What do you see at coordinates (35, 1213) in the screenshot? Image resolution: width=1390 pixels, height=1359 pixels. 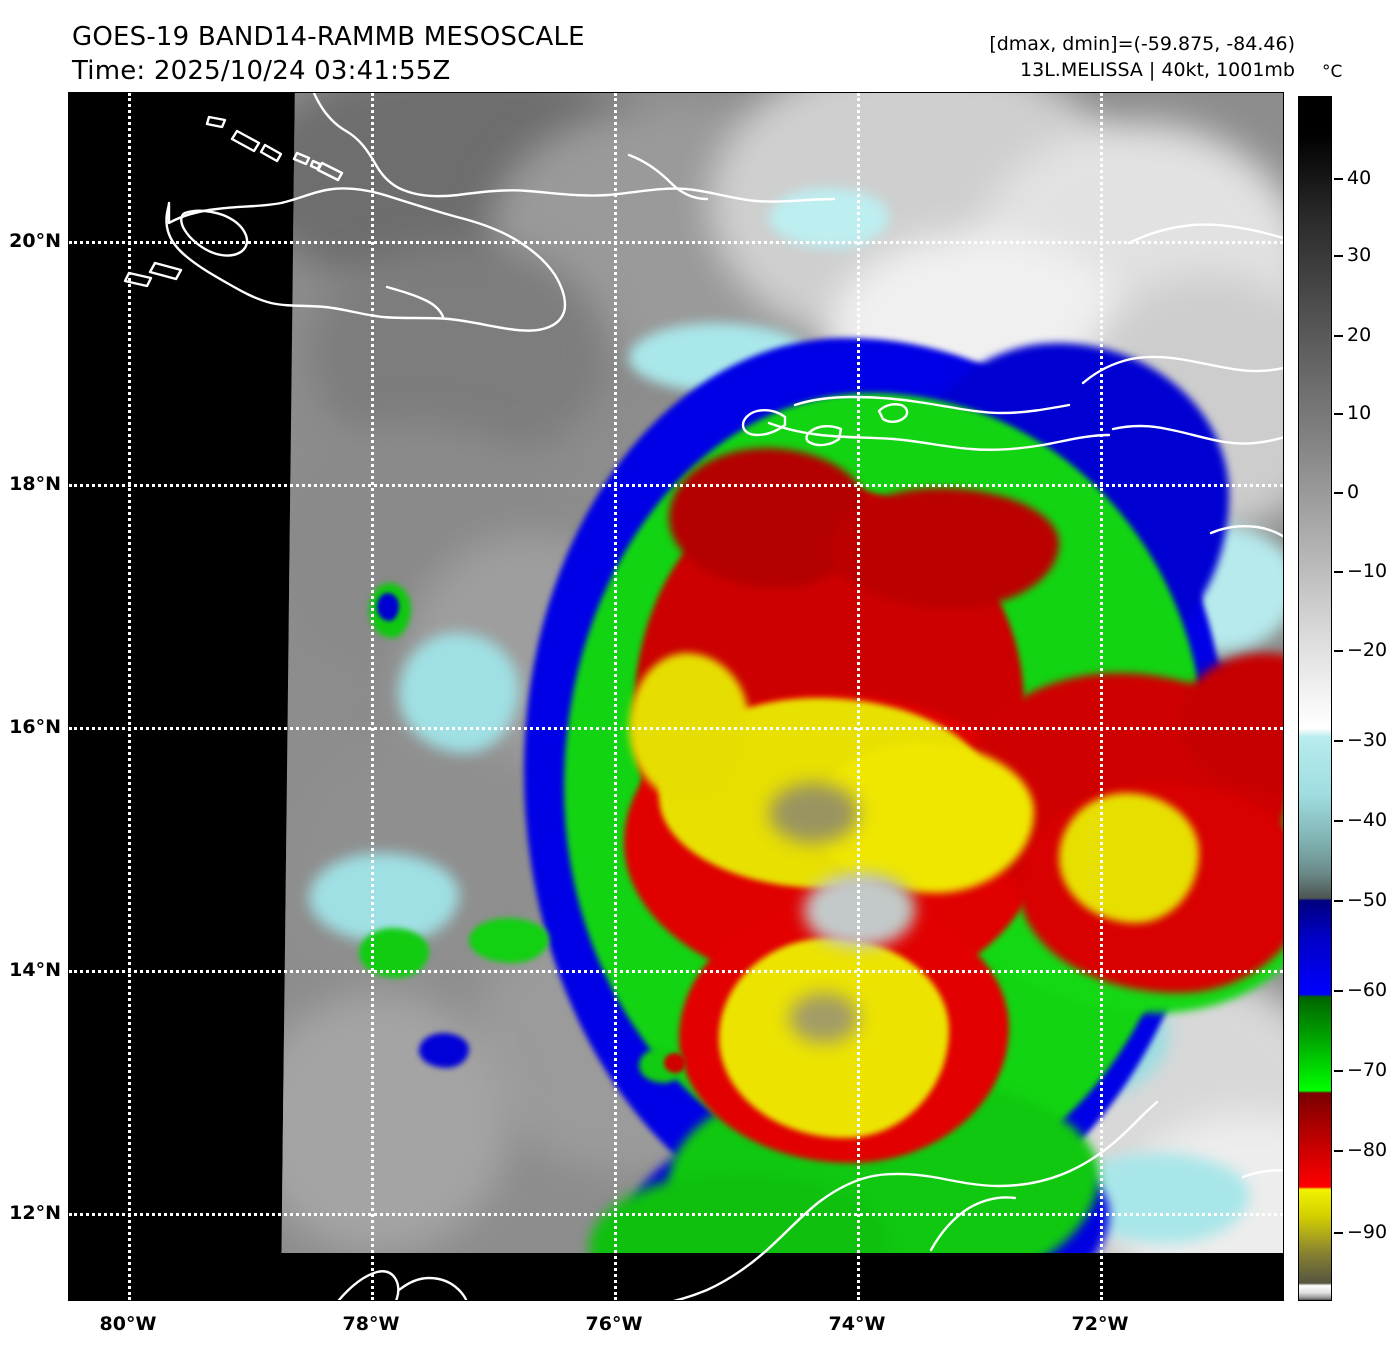 I see `y-axis-tick-12N: 12°N` at bounding box center [35, 1213].